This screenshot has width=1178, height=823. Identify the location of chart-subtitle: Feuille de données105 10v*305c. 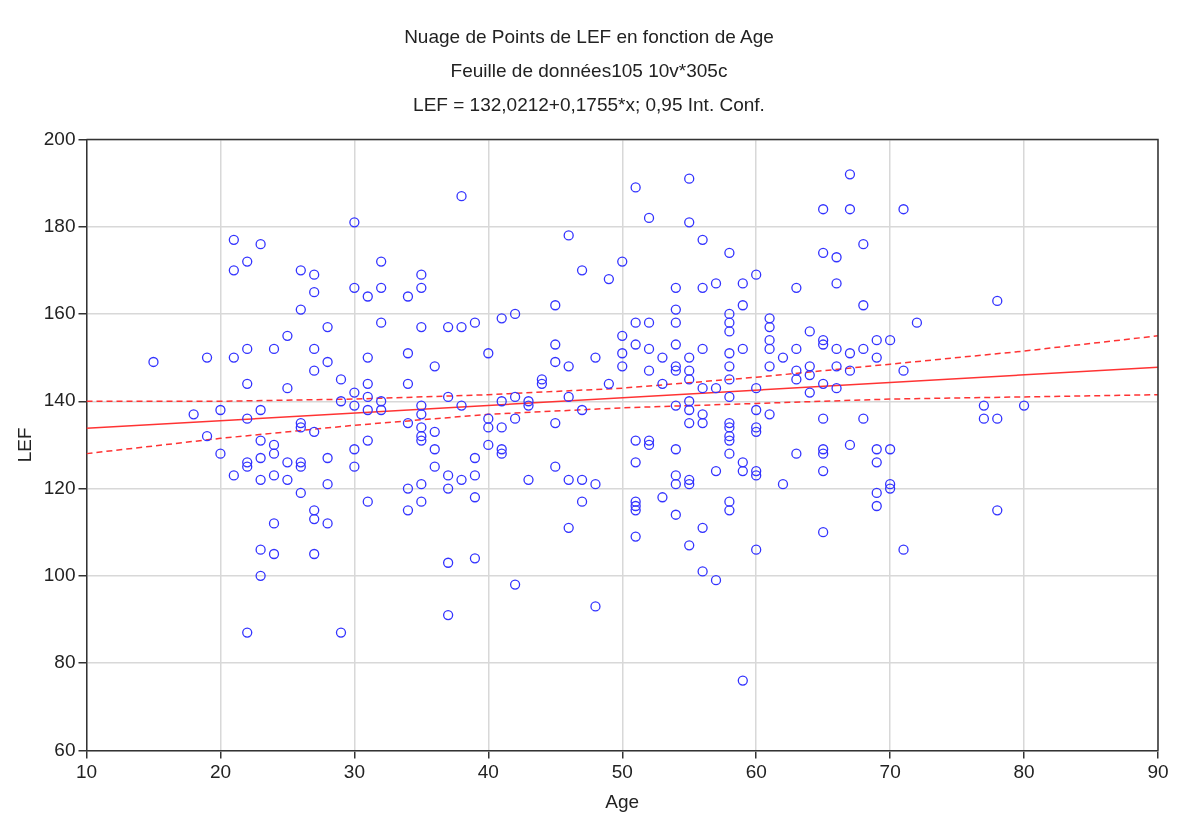
(589, 71).